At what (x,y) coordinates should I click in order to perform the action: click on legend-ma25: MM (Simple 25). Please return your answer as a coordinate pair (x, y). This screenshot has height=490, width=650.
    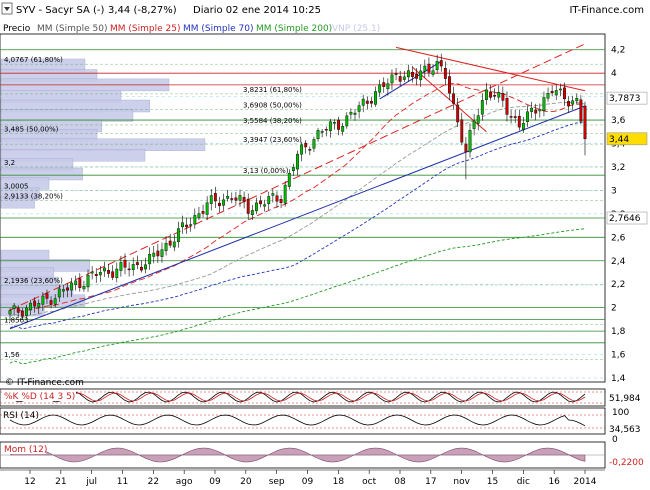
    Looking at the image, I should click on (145, 29).